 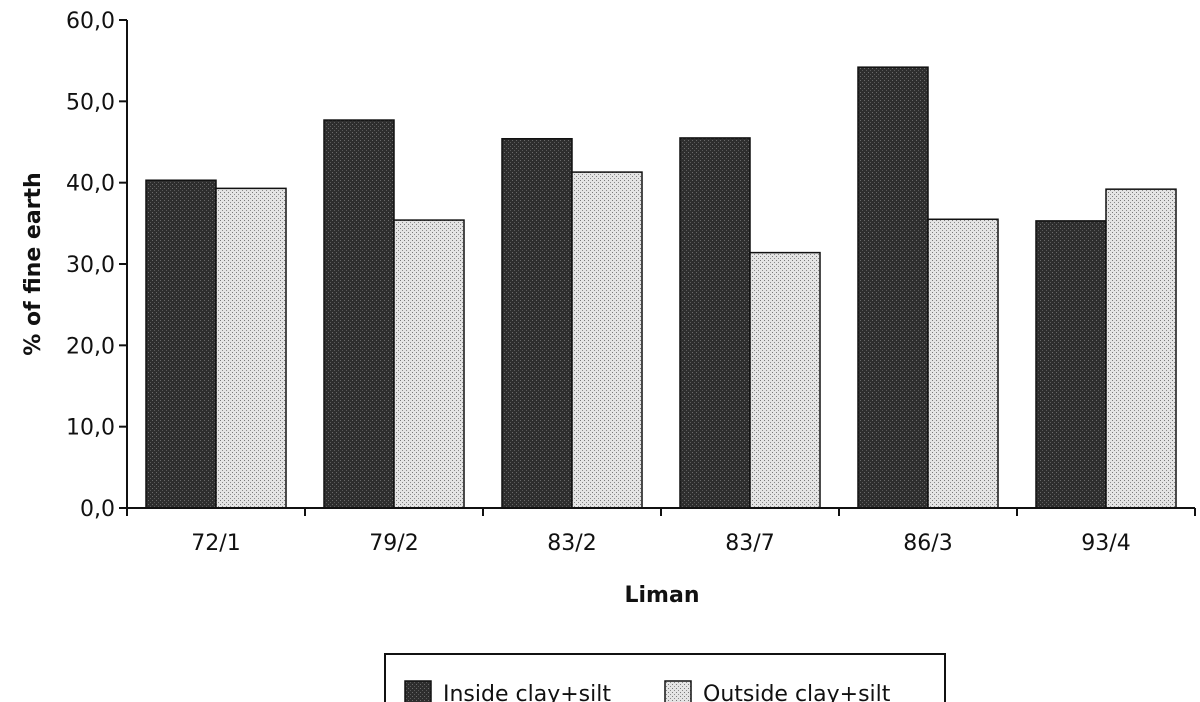 I want to click on y-tick-label: 0,0, so click(x=97, y=509).